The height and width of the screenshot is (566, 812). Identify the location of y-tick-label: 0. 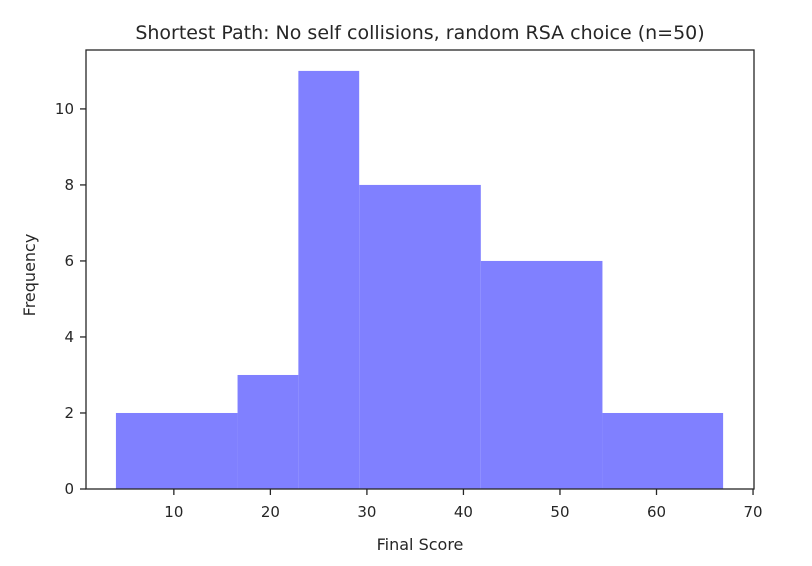
(69, 489).